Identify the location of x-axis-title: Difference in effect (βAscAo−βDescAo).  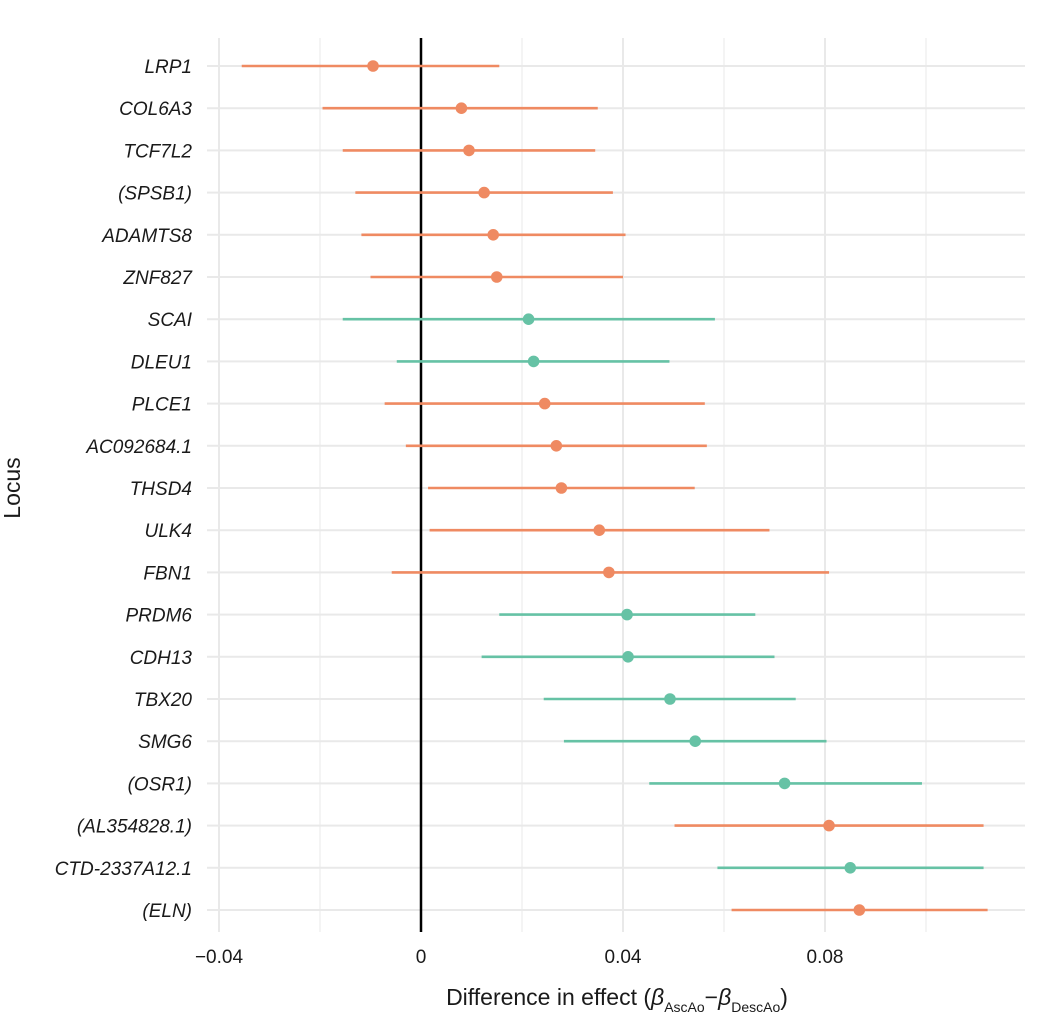
(617, 999).